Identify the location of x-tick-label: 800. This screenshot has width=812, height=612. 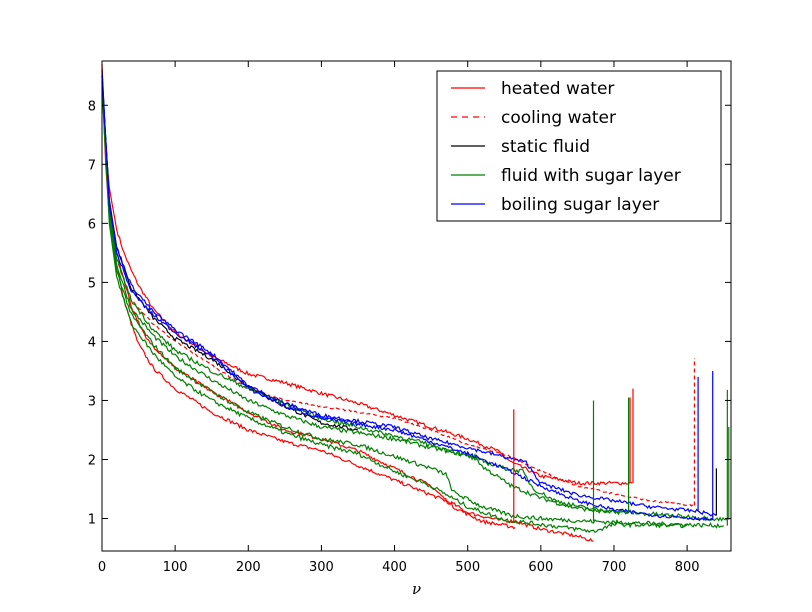
(687, 567).